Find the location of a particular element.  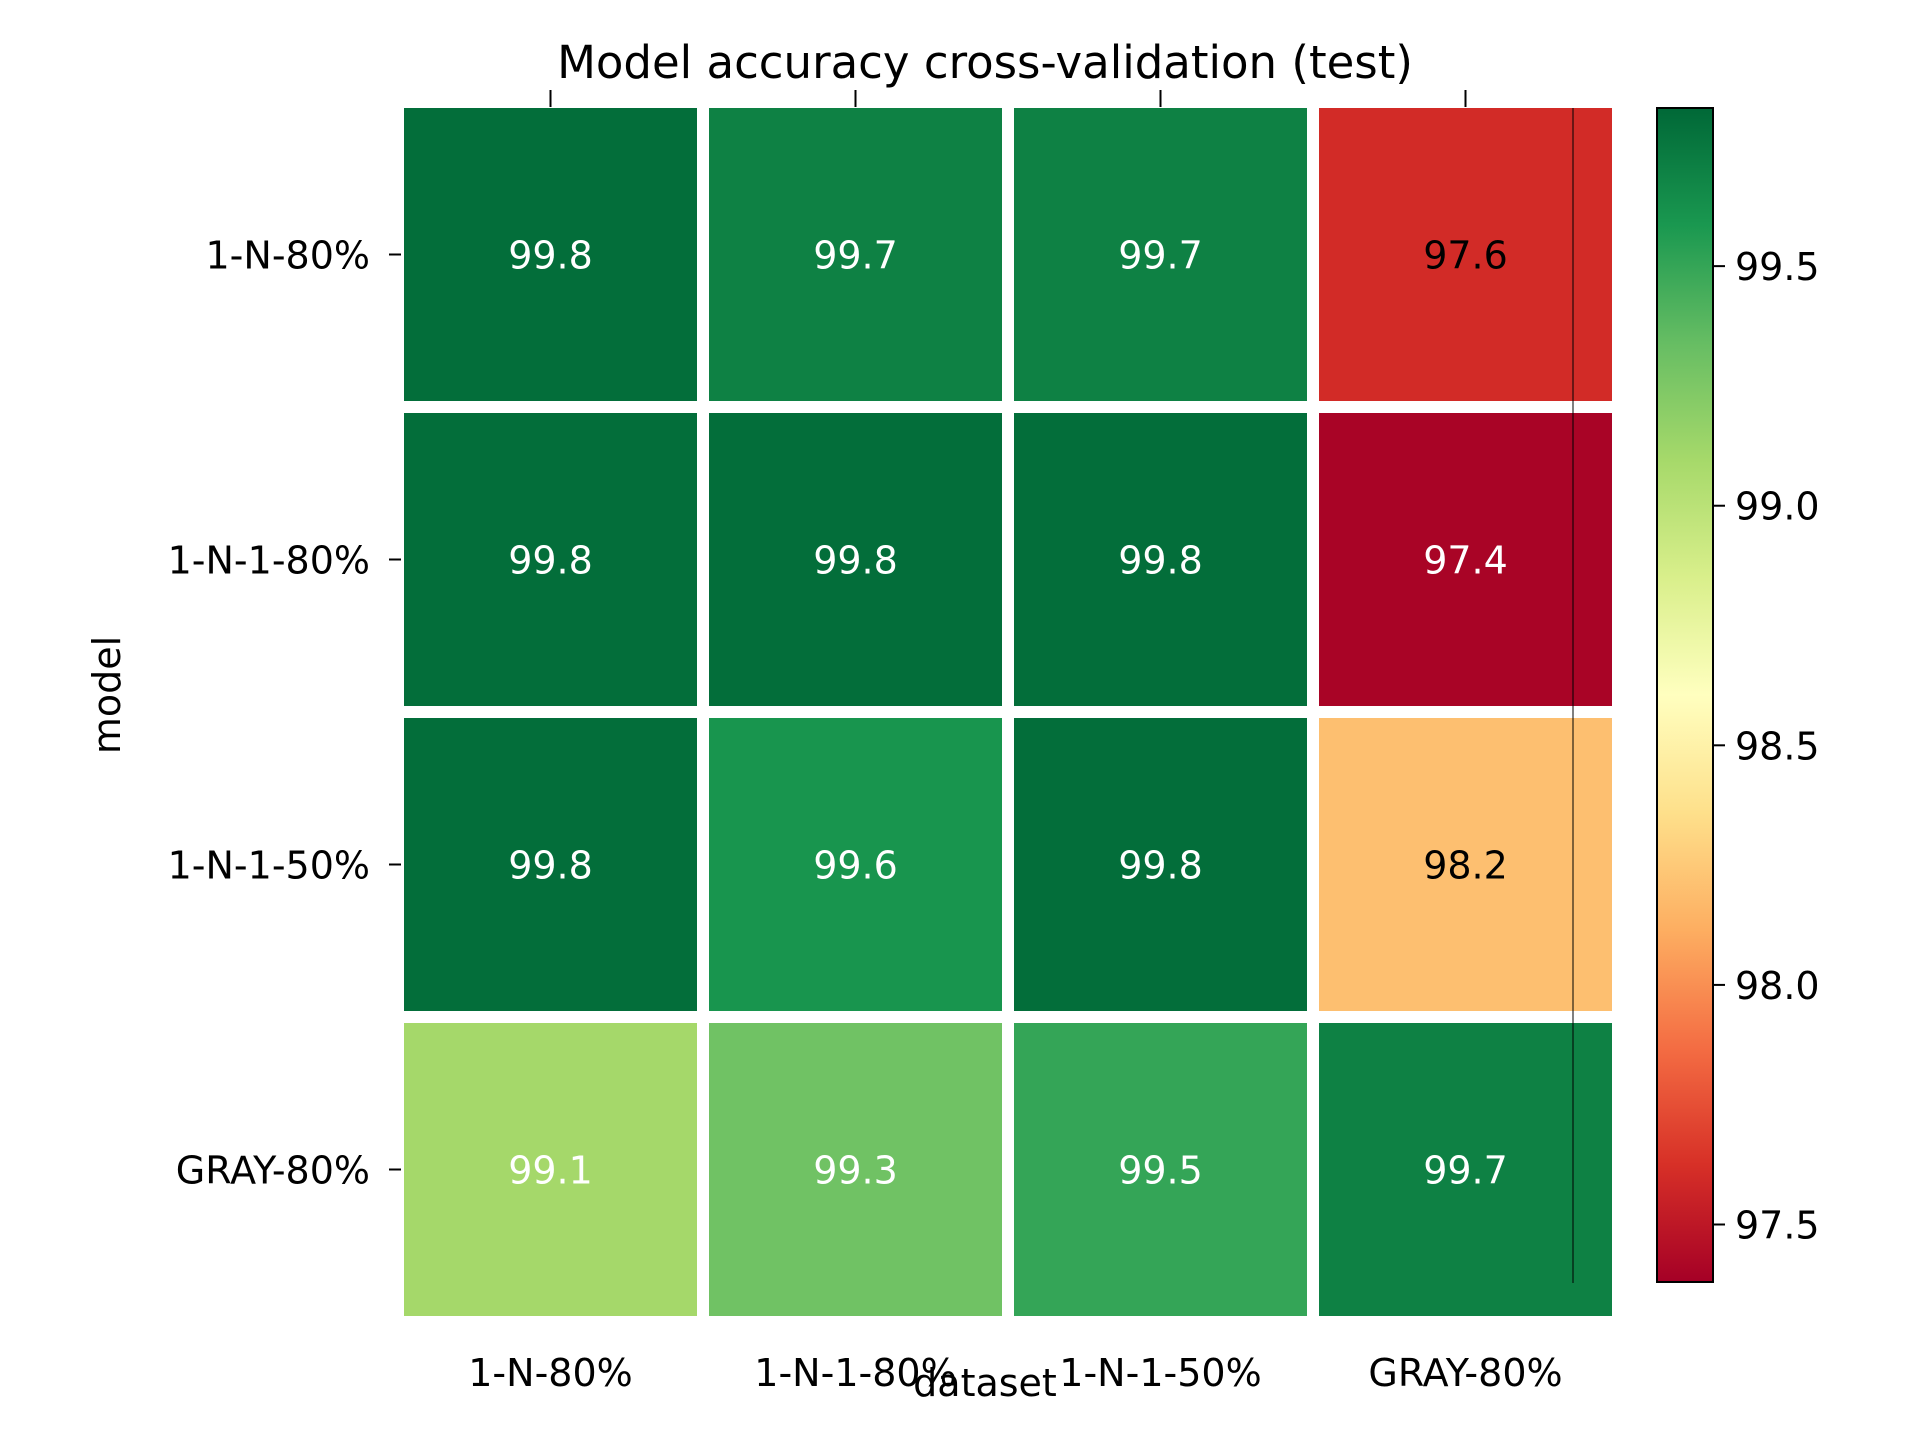

heatmap-cell-r1-c2 is located at coordinates (1160, 559).